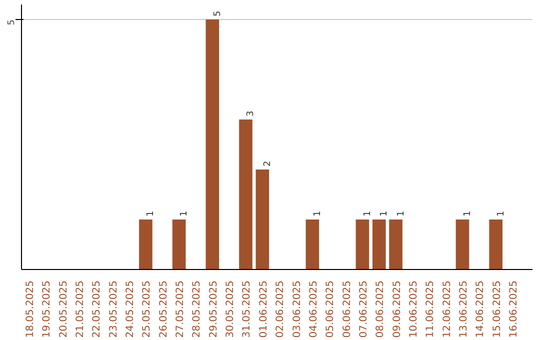  I want to click on x-tick-label: 10.06.2025, so click(414, 309).